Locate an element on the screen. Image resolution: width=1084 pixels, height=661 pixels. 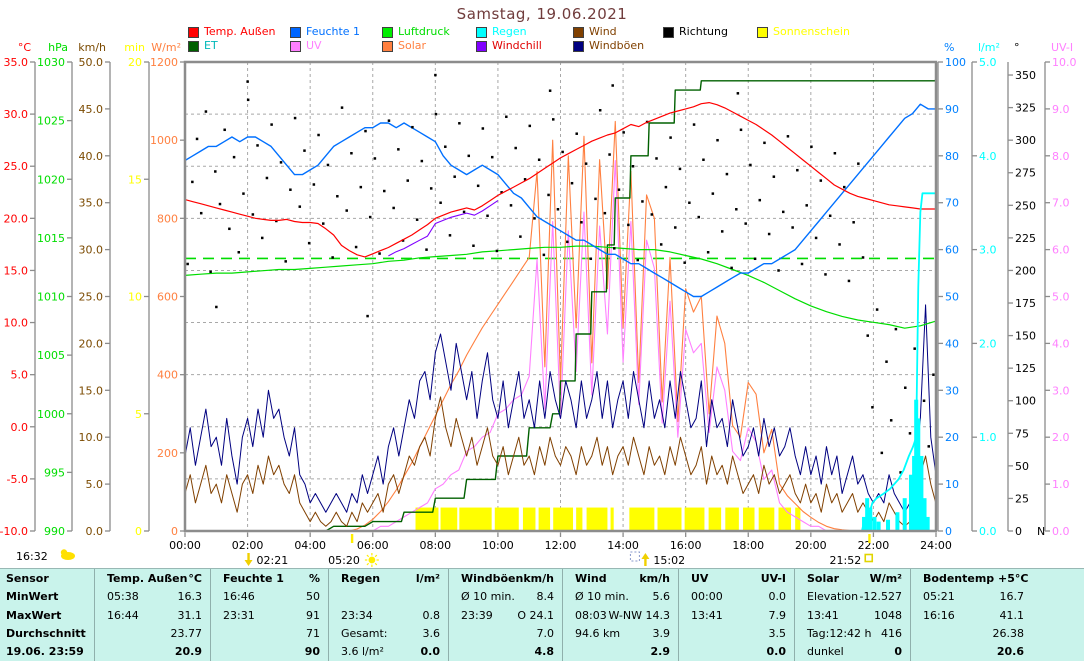
stats-cell: Durchschnitt is located at coordinates (46, 633).